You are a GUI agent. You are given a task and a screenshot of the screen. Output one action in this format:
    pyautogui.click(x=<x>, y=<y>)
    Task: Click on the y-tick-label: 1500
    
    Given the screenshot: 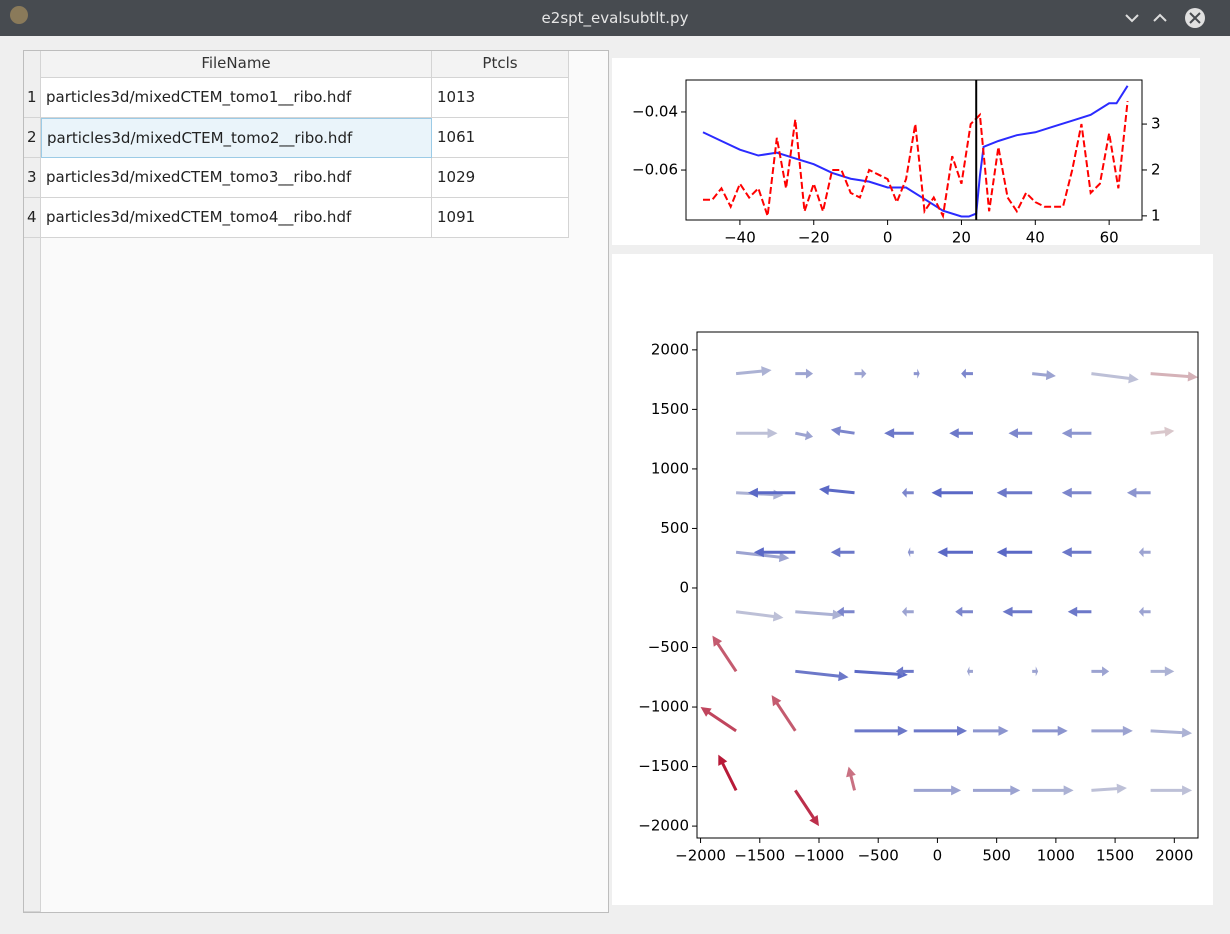 What is the action you would take?
    pyautogui.click(x=670, y=409)
    